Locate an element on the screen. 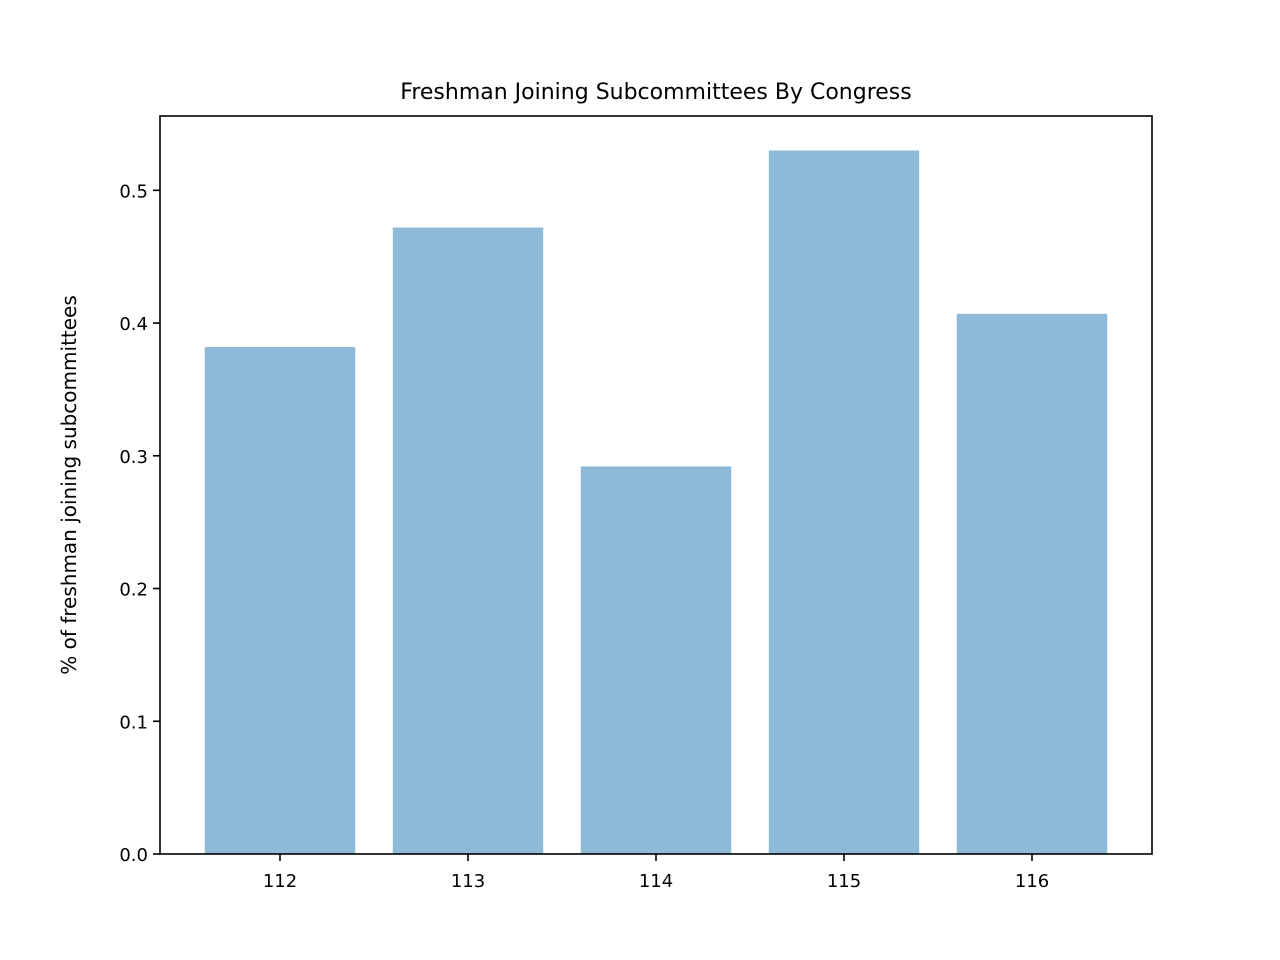 Image resolution: width=1280 pixels, height=960 pixels. x-tick-label-116: 116 is located at coordinates (1032, 881).